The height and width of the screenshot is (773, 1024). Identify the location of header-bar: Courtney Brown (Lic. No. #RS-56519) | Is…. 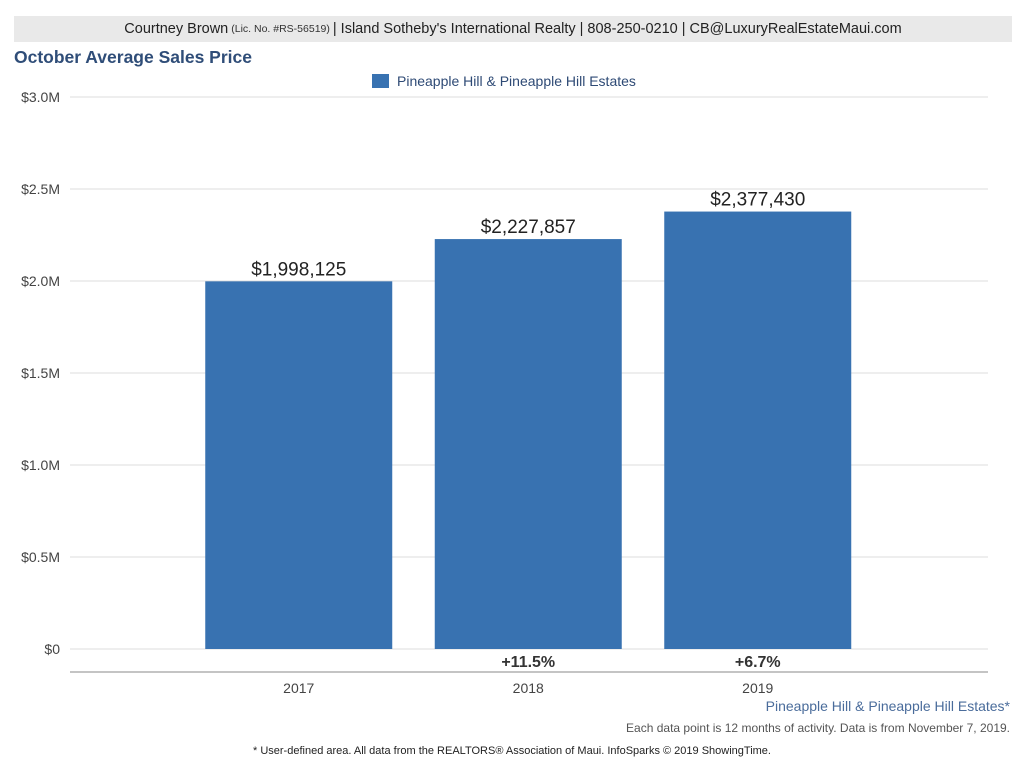
(513, 29).